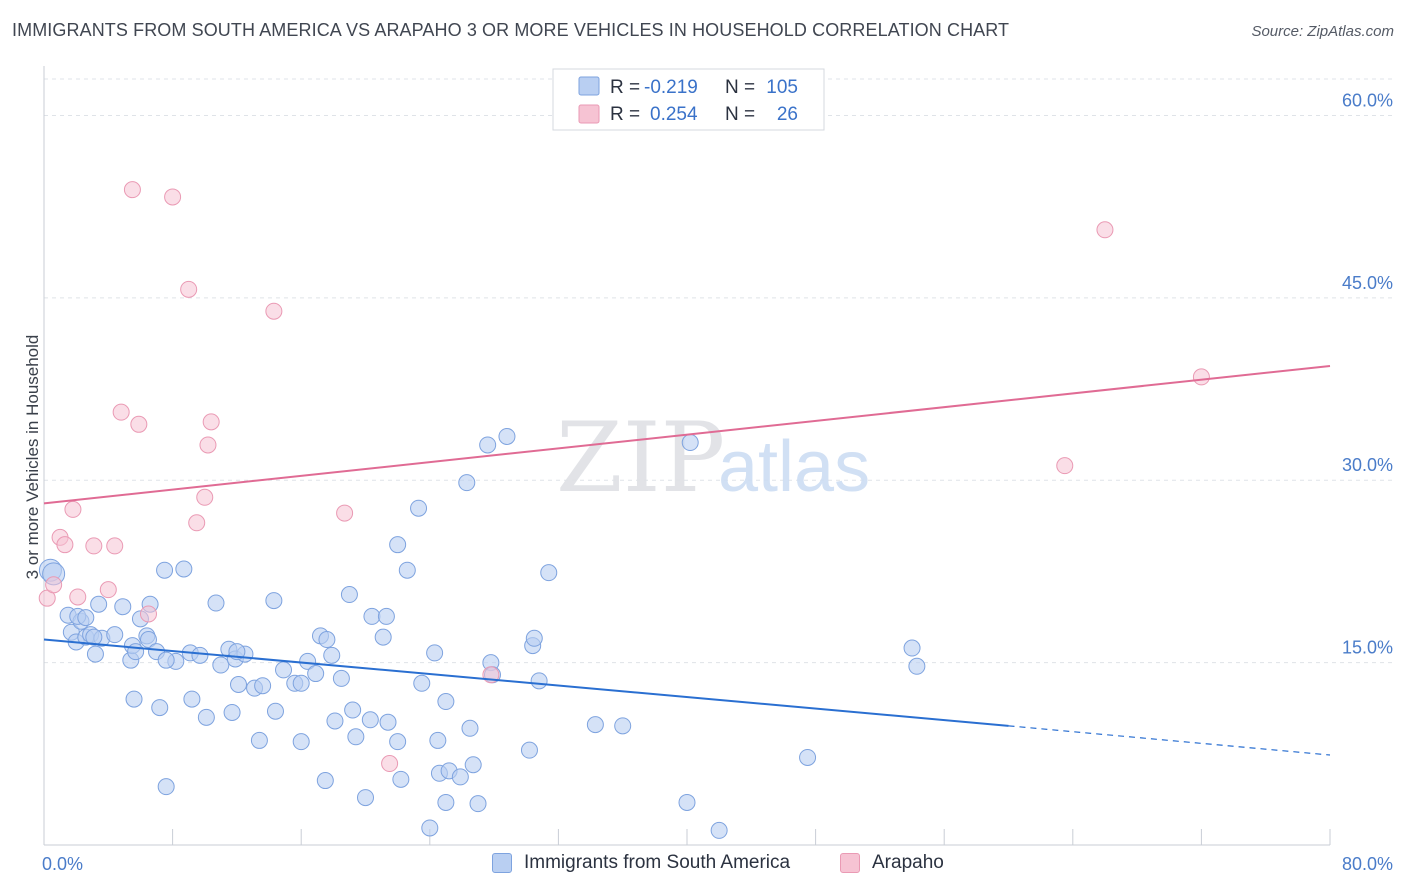 The image size is (1406, 892). Describe the element at coordinates (850, 863) in the screenshot. I see `legend-swatch-arapaho` at that location.